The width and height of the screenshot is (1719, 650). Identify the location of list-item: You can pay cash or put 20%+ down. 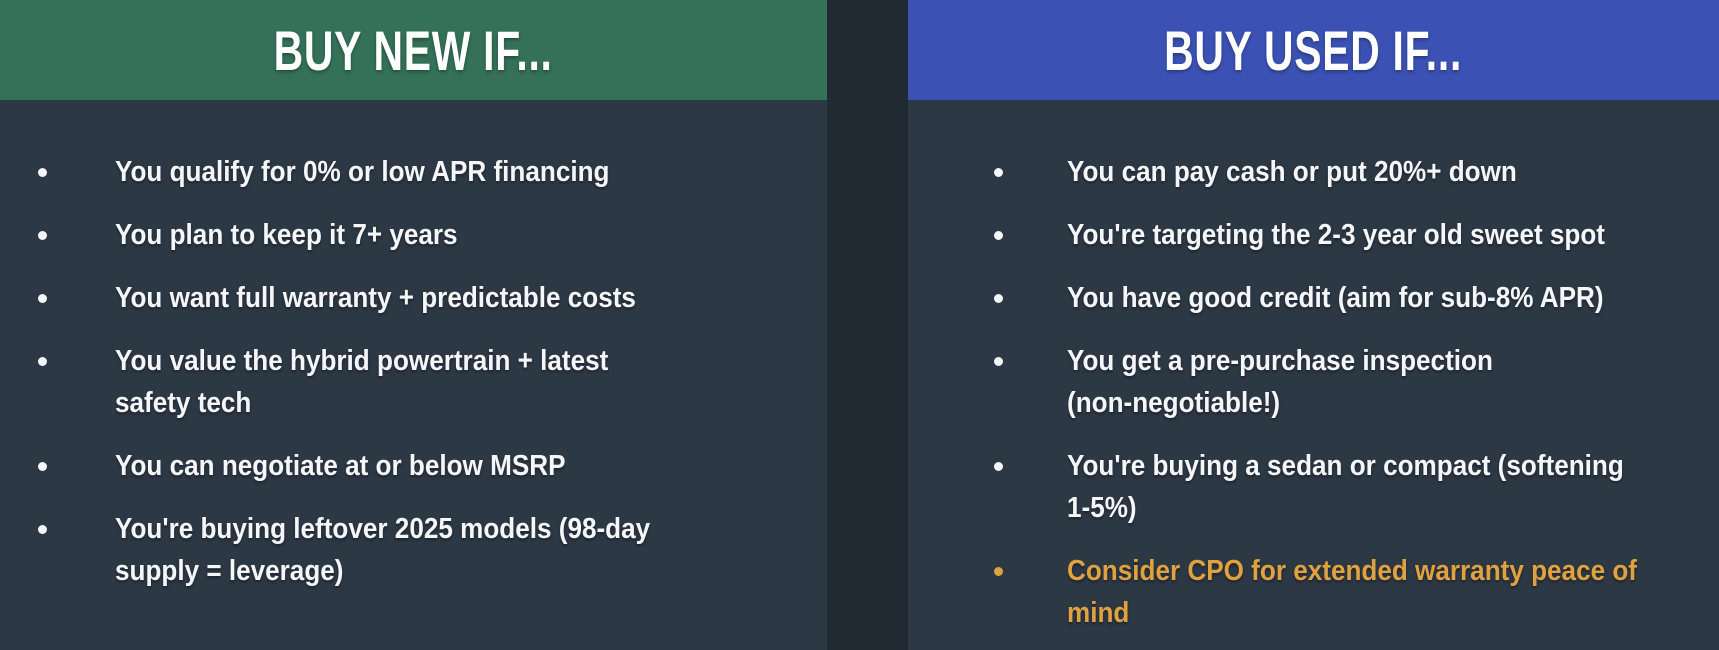
(1313, 172).